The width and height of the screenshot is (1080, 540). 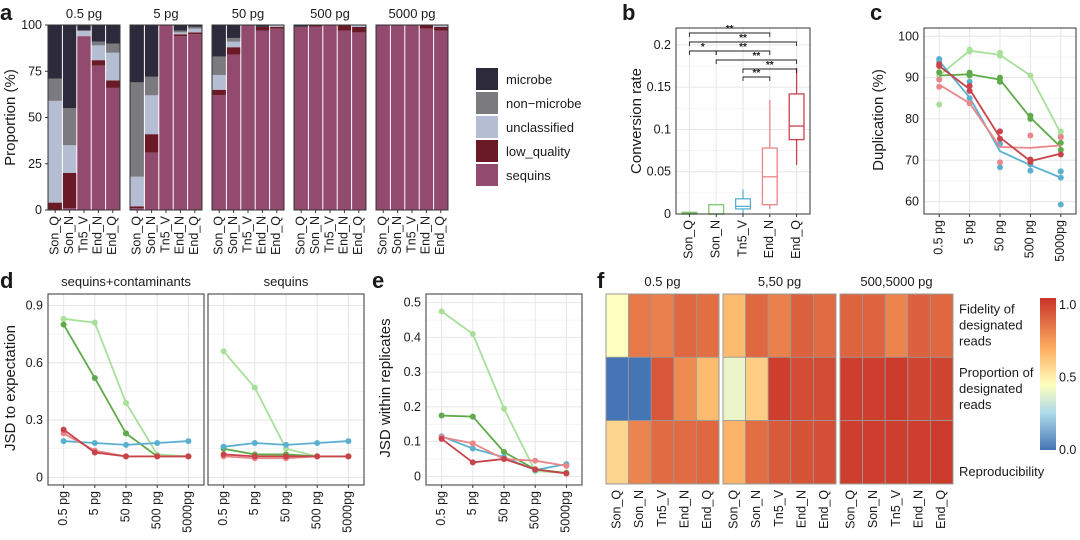 What do you see at coordinates (601, 280) in the screenshot?
I see `panel-label-f: f` at bounding box center [601, 280].